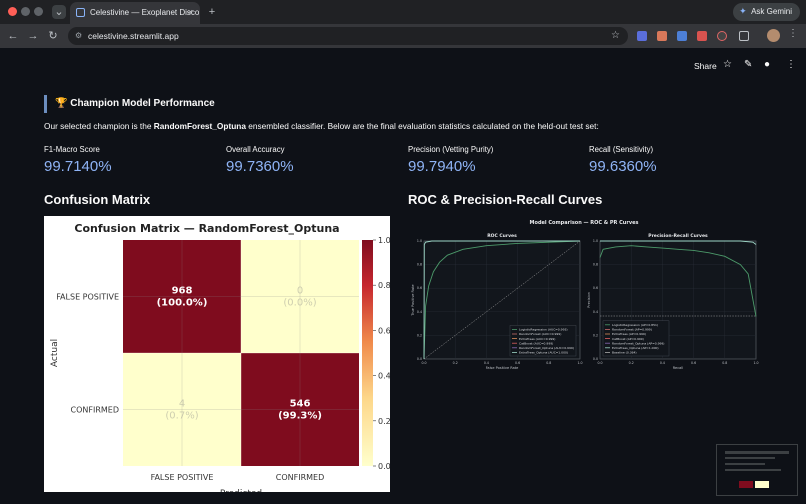 This screenshot has height=504, width=806. I want to click on thumbnail-graphic, so click(757, 469).